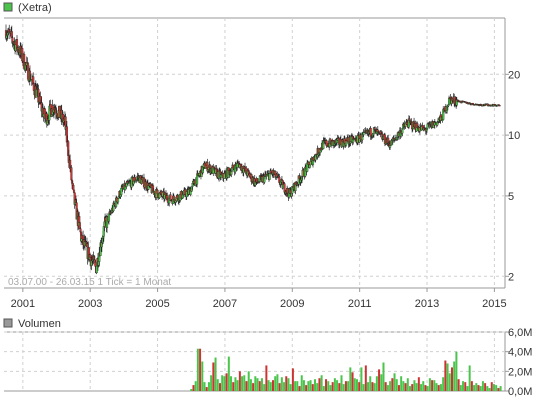  What do you see at coordinates (514, 75) in the screenshot?
I see `price-y-tick-label: 20` at bounding box center [514, 75].